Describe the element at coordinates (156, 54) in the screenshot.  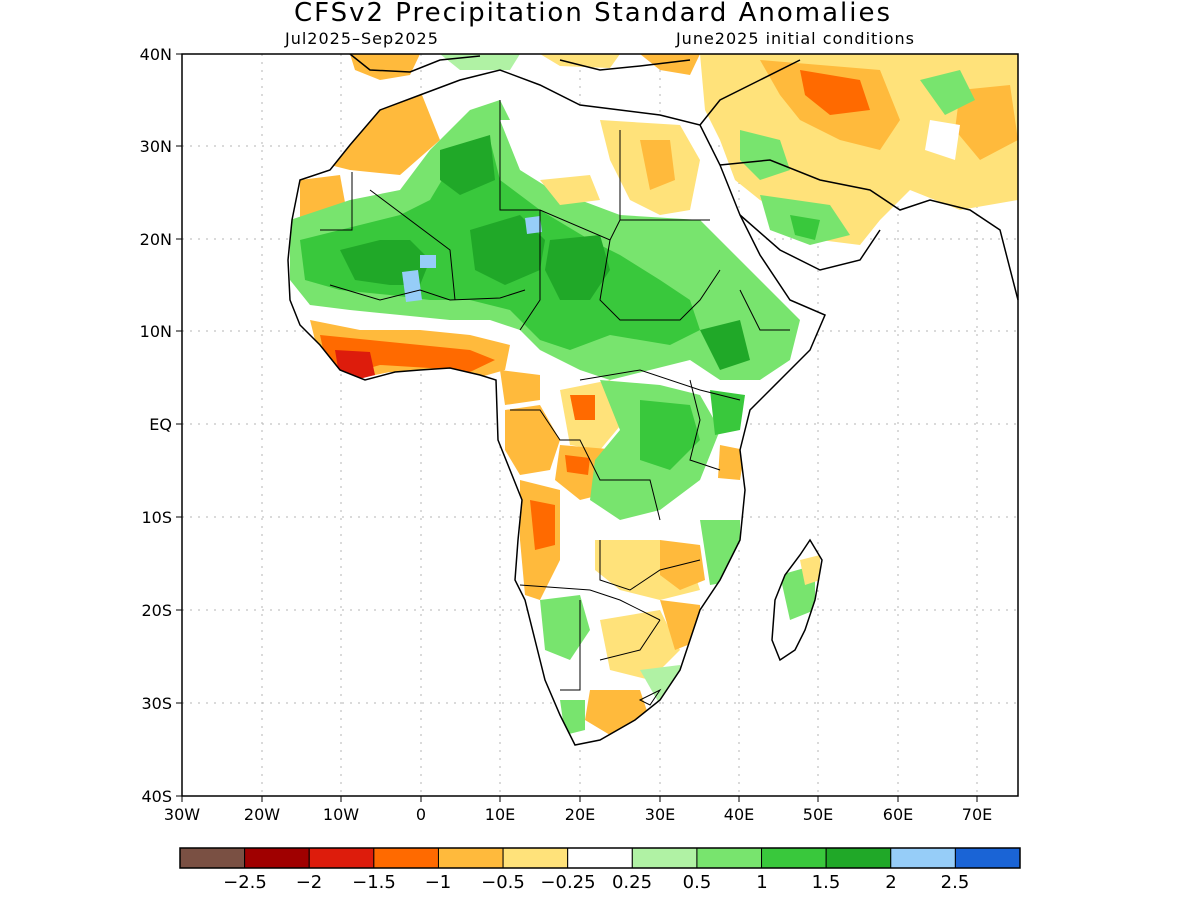
I see `lat-label: 40N` at that location.